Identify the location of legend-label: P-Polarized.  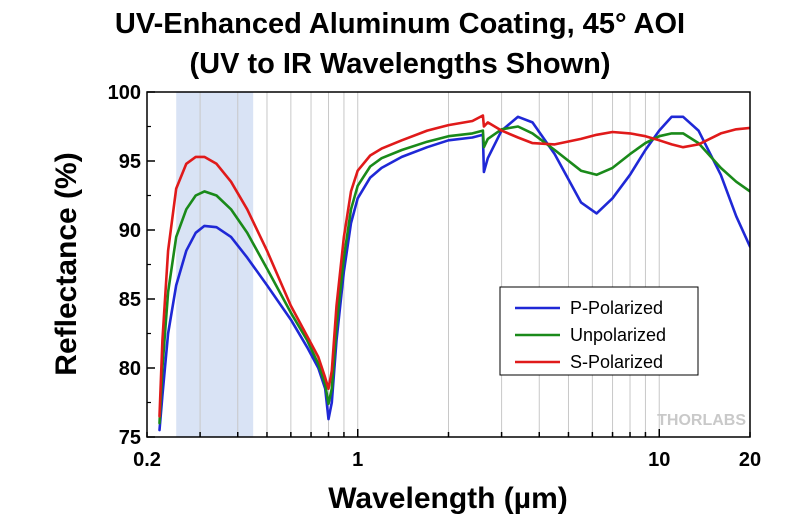
(616, 308).